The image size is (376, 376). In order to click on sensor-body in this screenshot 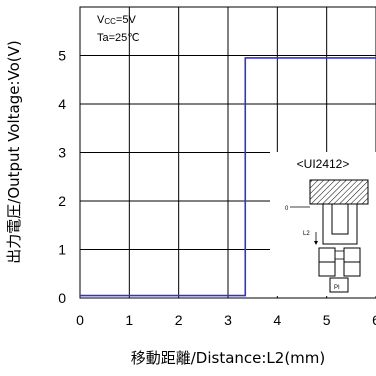, I will do `click(340, 224)`.